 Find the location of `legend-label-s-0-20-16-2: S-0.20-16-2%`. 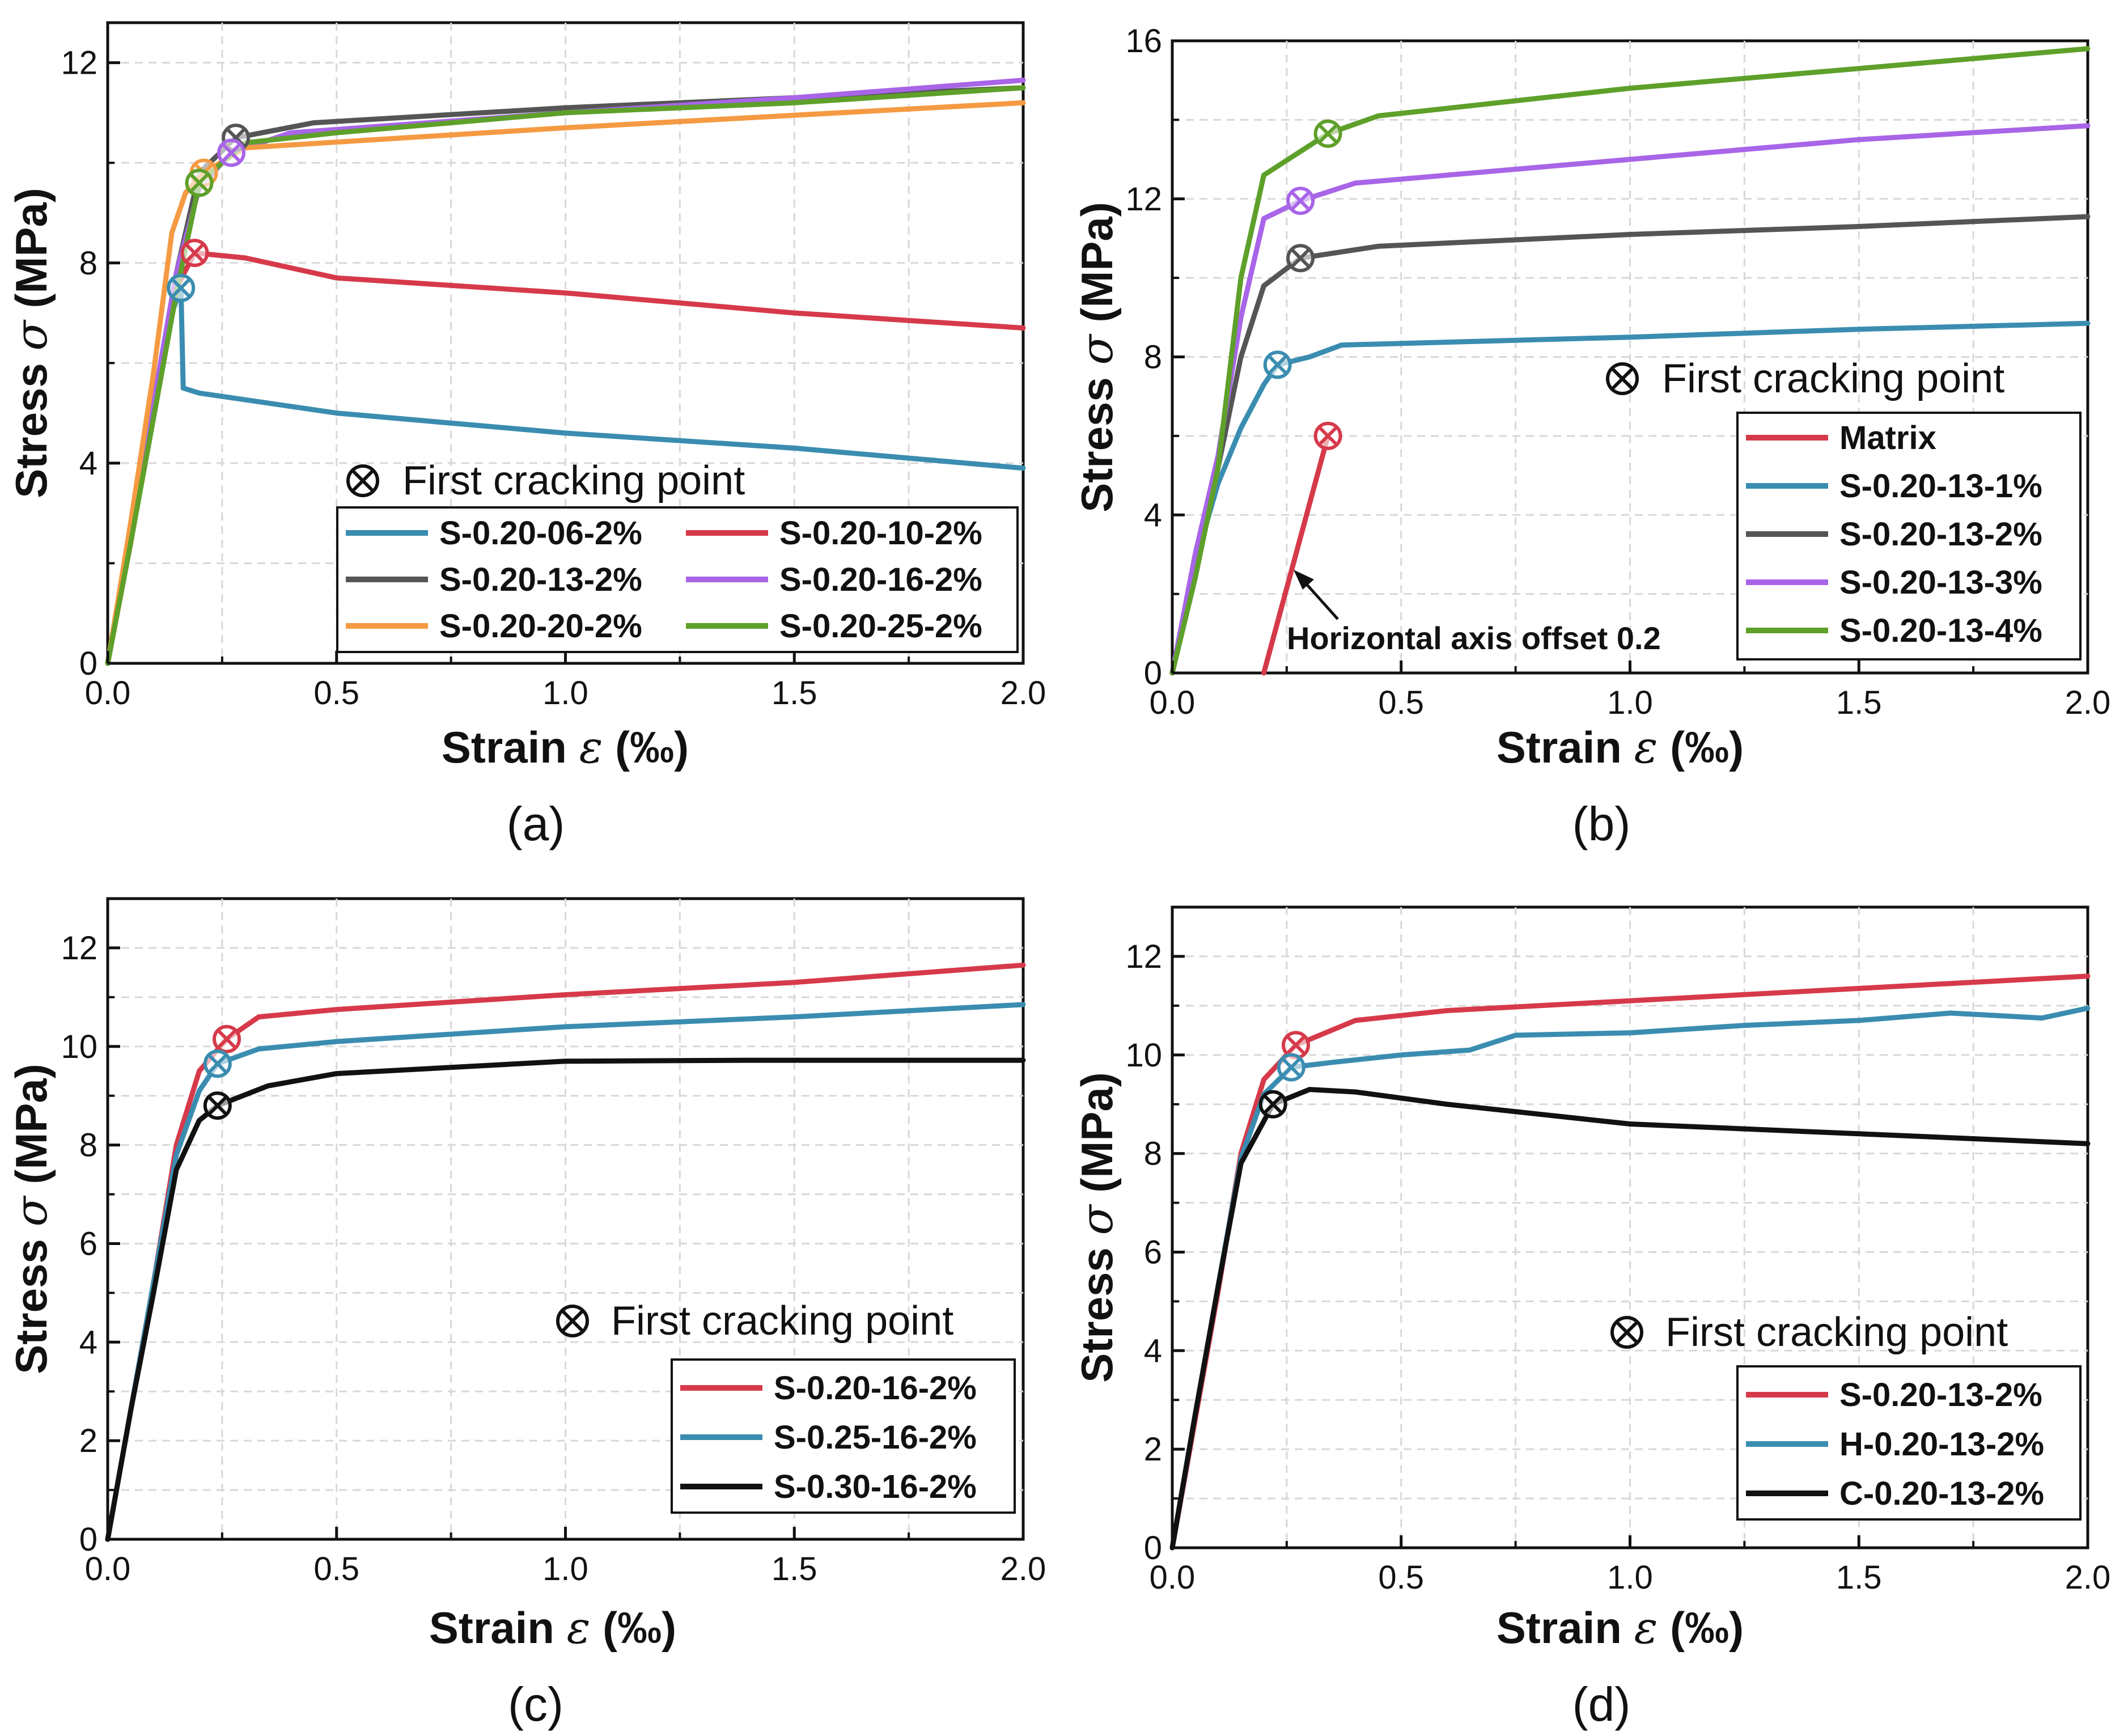

legend-label-s-0-20-16-2: S-0.20-16-2% is located at coordinates (880, 580).